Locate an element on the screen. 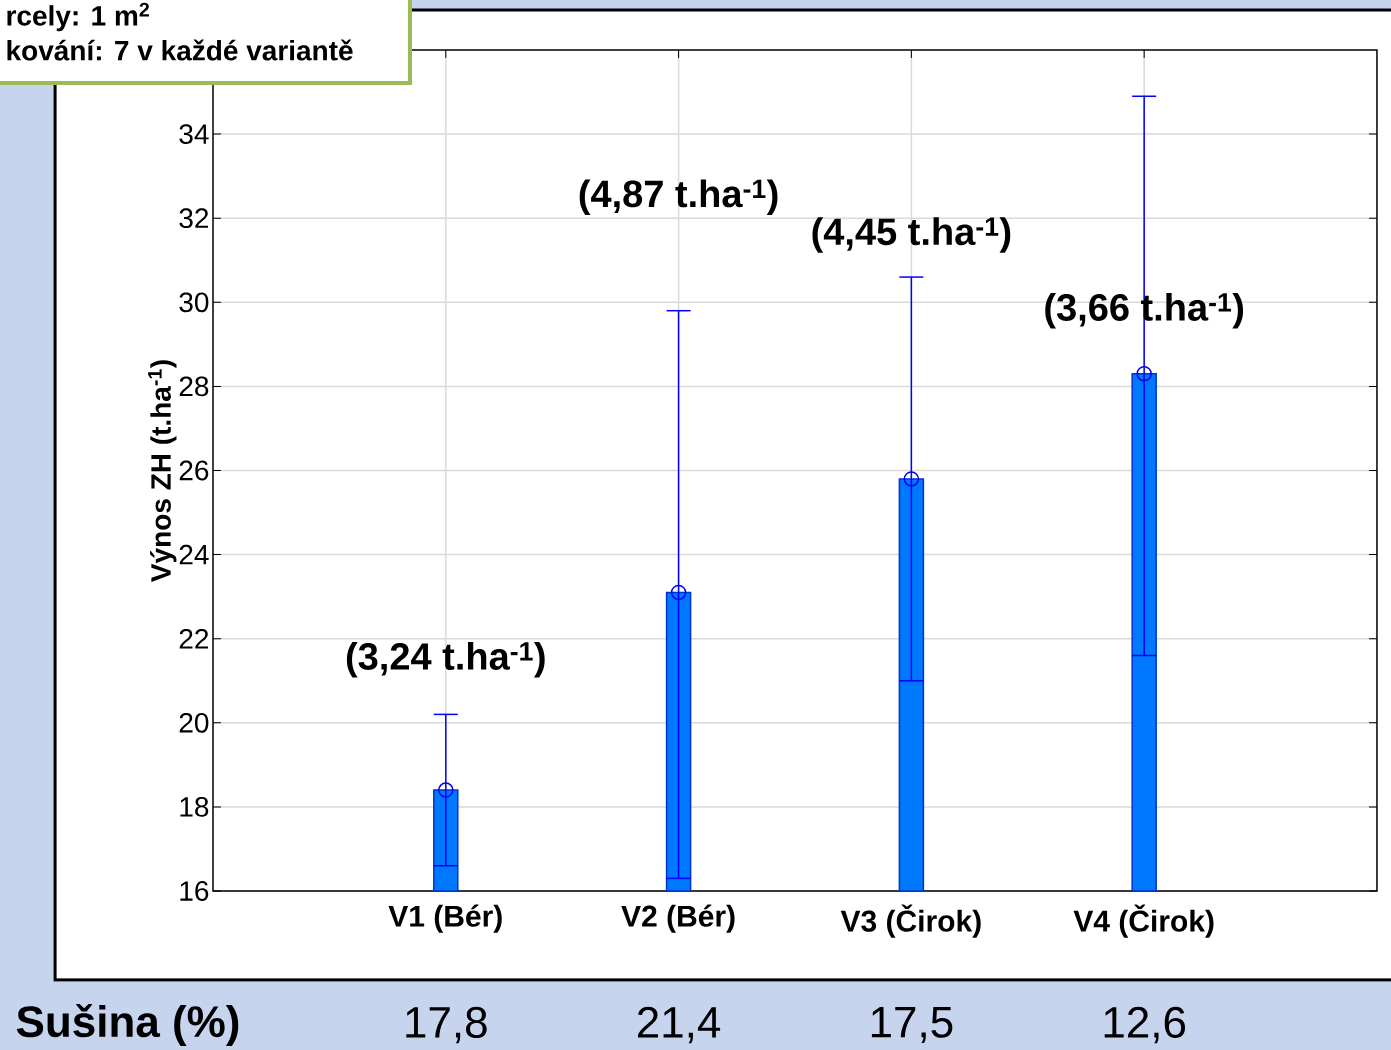 This screenshot has width=1391, height=1050. annotation: kování: 7 v každé variantě is located at coordinates (180, 50).